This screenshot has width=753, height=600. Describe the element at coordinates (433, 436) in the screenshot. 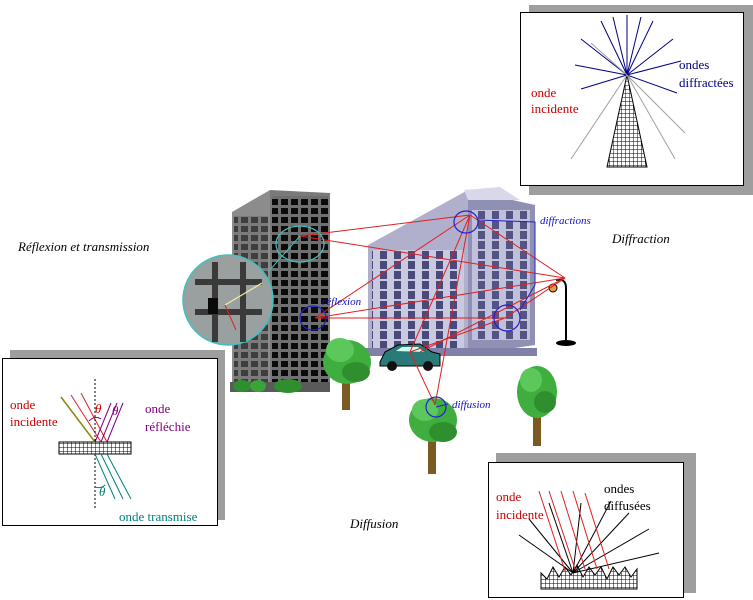

I see `tree-front` at that location.